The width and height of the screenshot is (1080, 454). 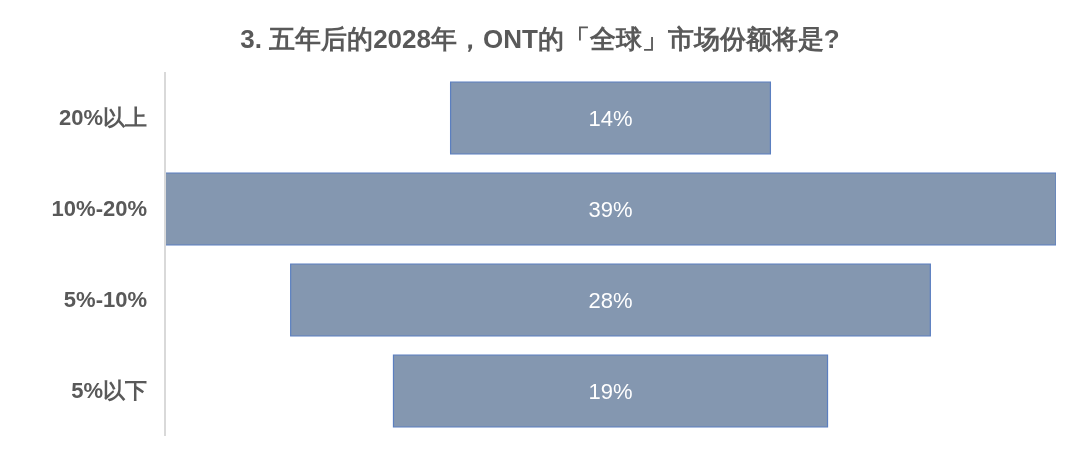 I want to click on data-label: 19%, so click(x=610, y=391).